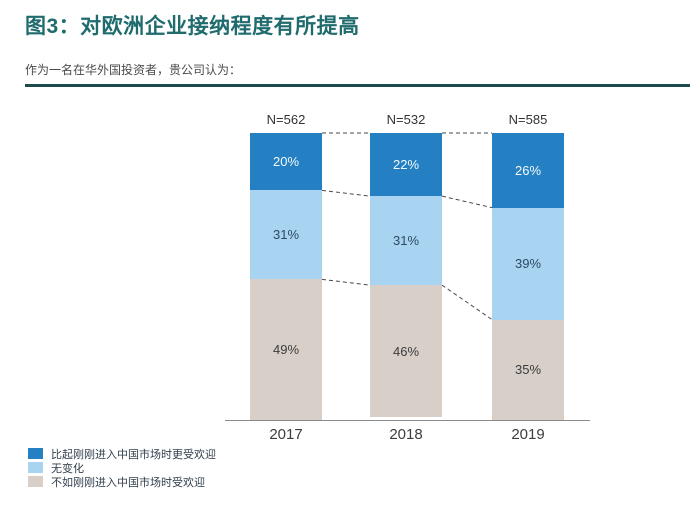  I want to click on x-axis-tick-label: 2019, so click(528, 434).